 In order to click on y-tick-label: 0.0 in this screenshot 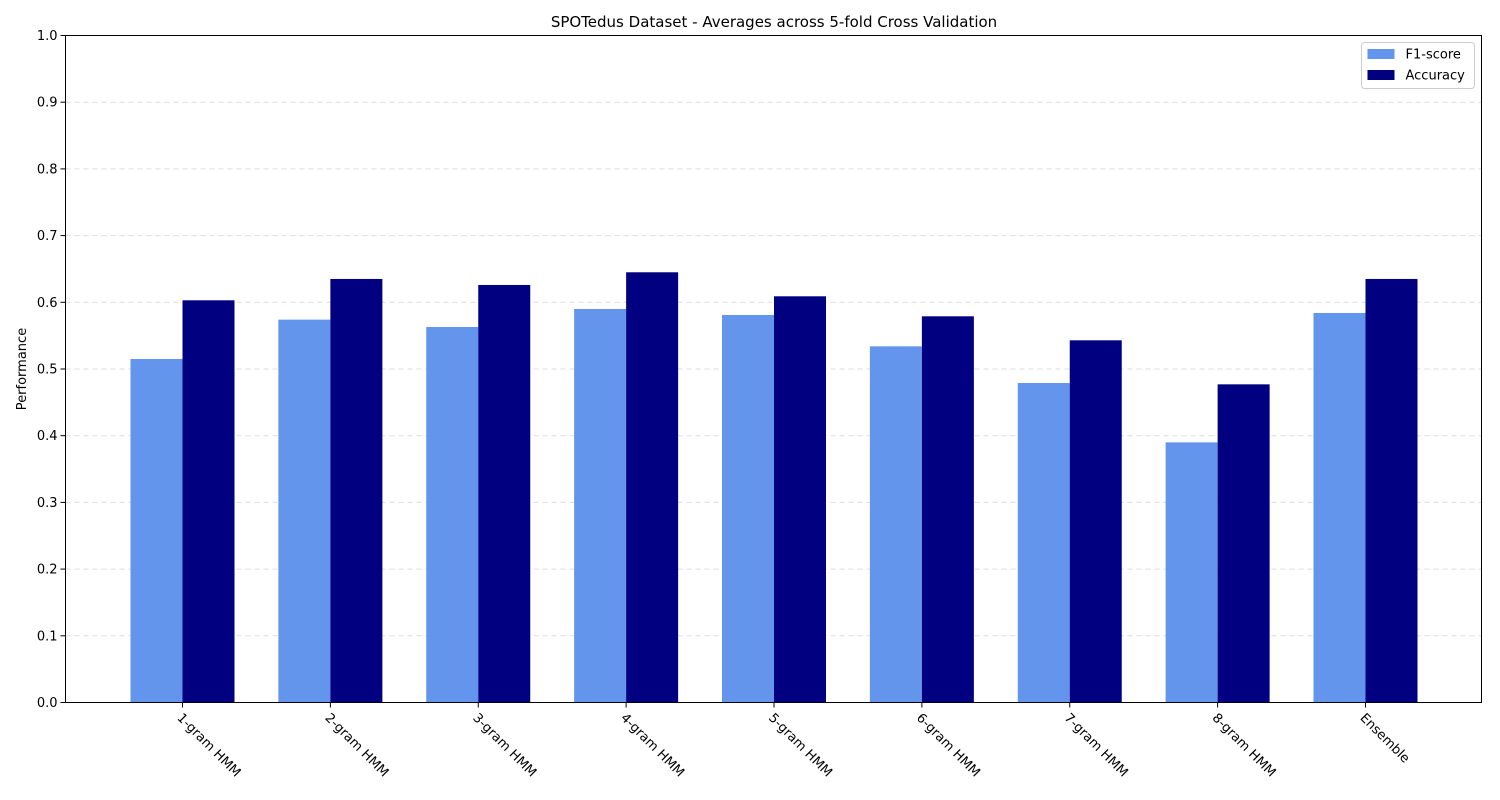, I will do `click(47, 703)`.